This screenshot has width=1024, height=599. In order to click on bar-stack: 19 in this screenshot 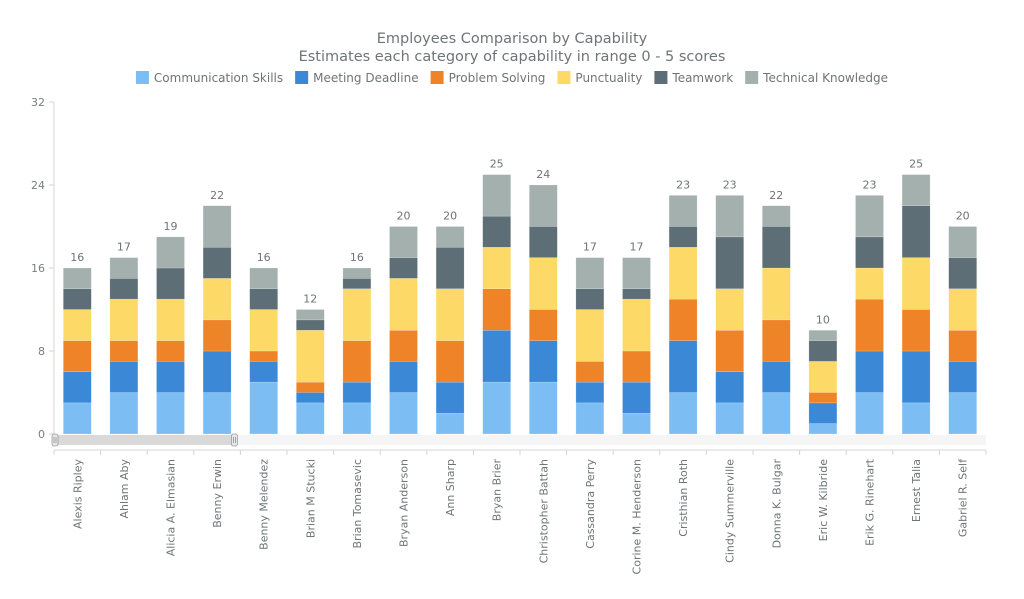, I will do `click(170, 327)`.